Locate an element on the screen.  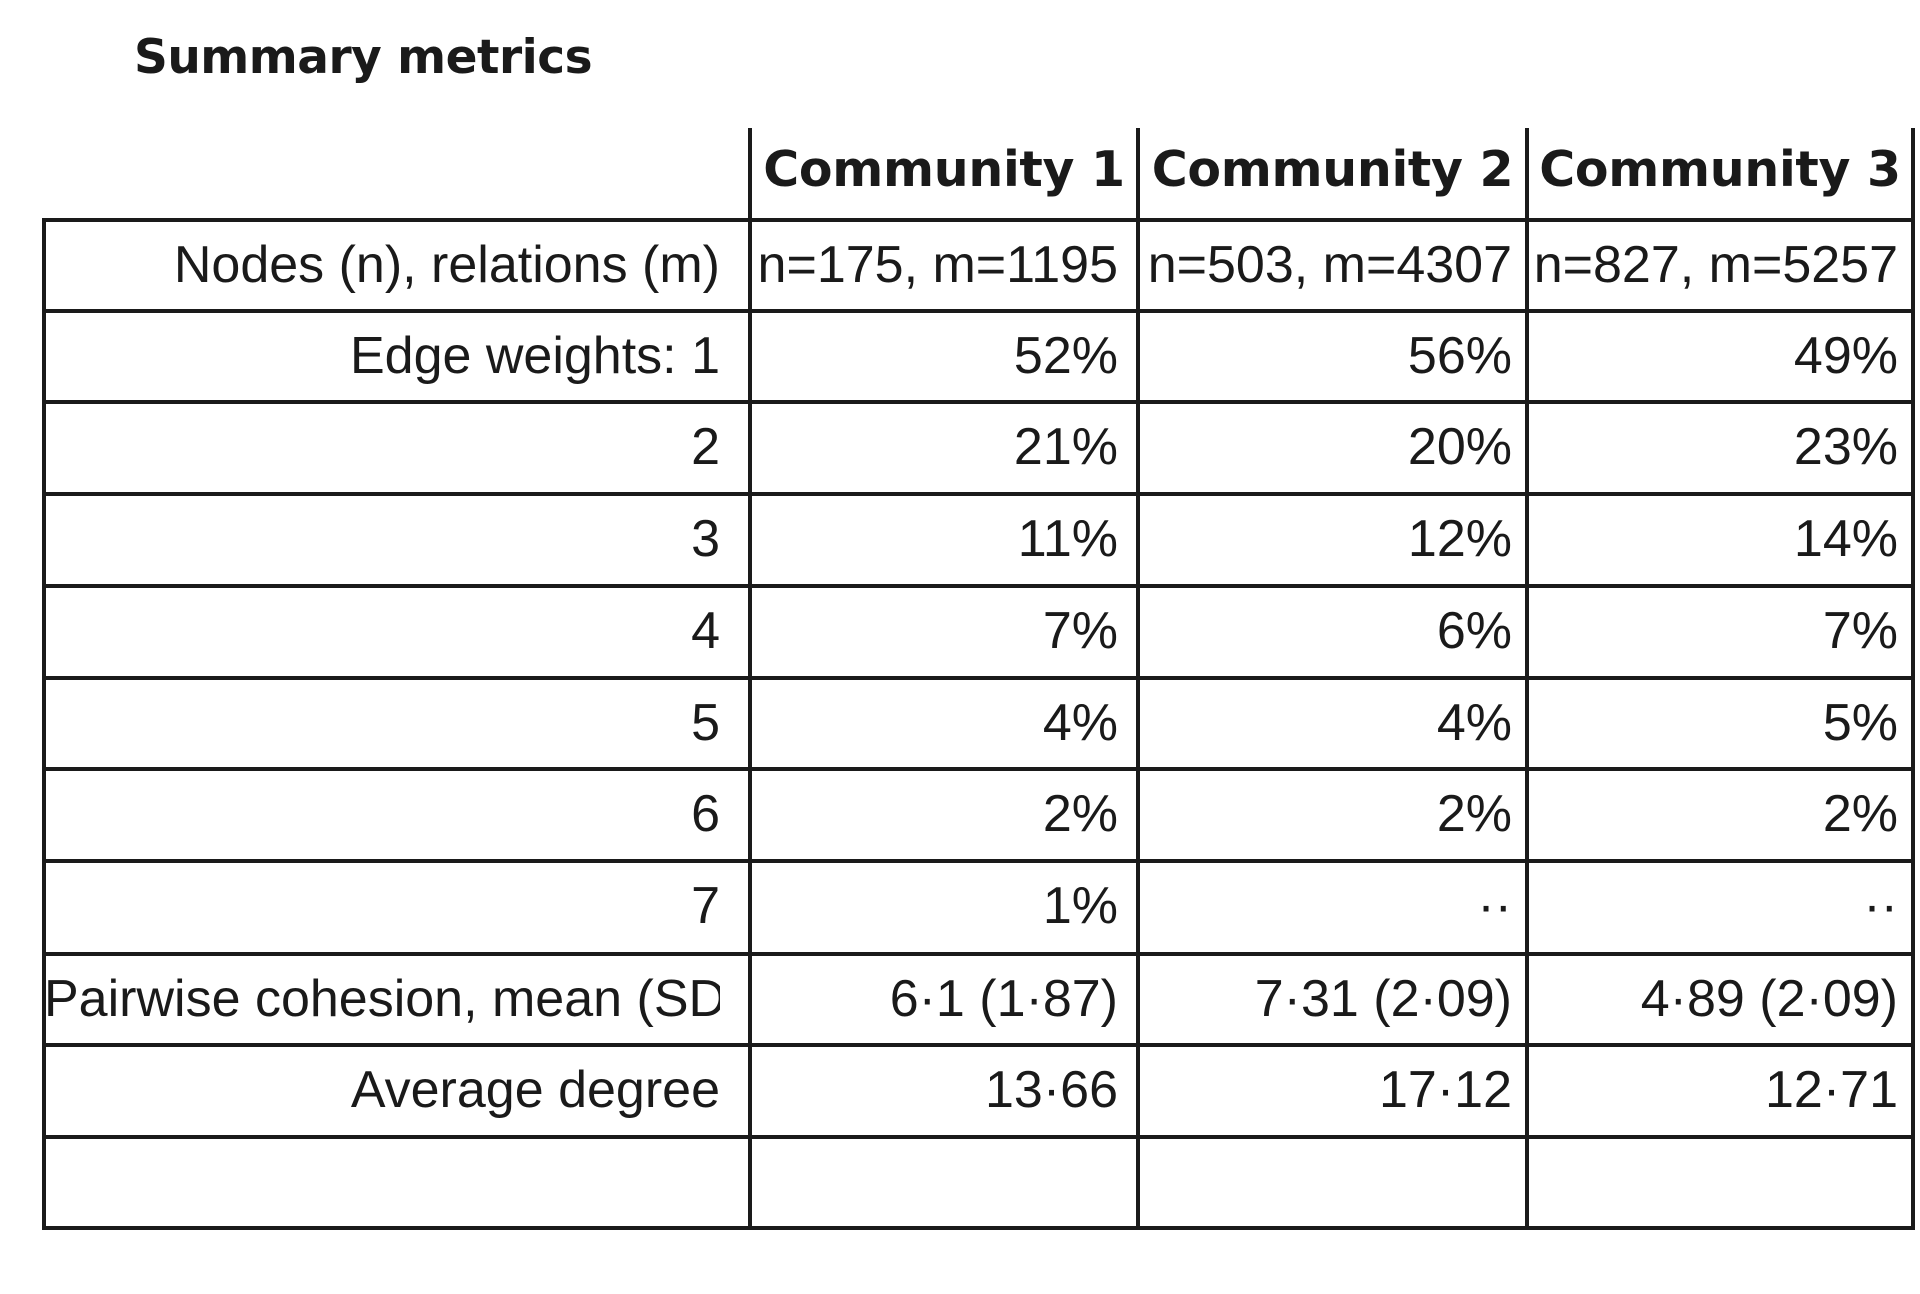
table-cell: 56% is located at coordinates (1459, 356).